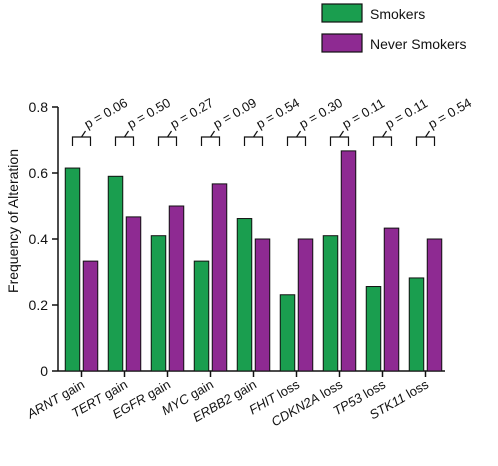 The height and width of the screenshot is (466, 498). I want to click on p-value-label: p = 0.27, so click(192, 113).